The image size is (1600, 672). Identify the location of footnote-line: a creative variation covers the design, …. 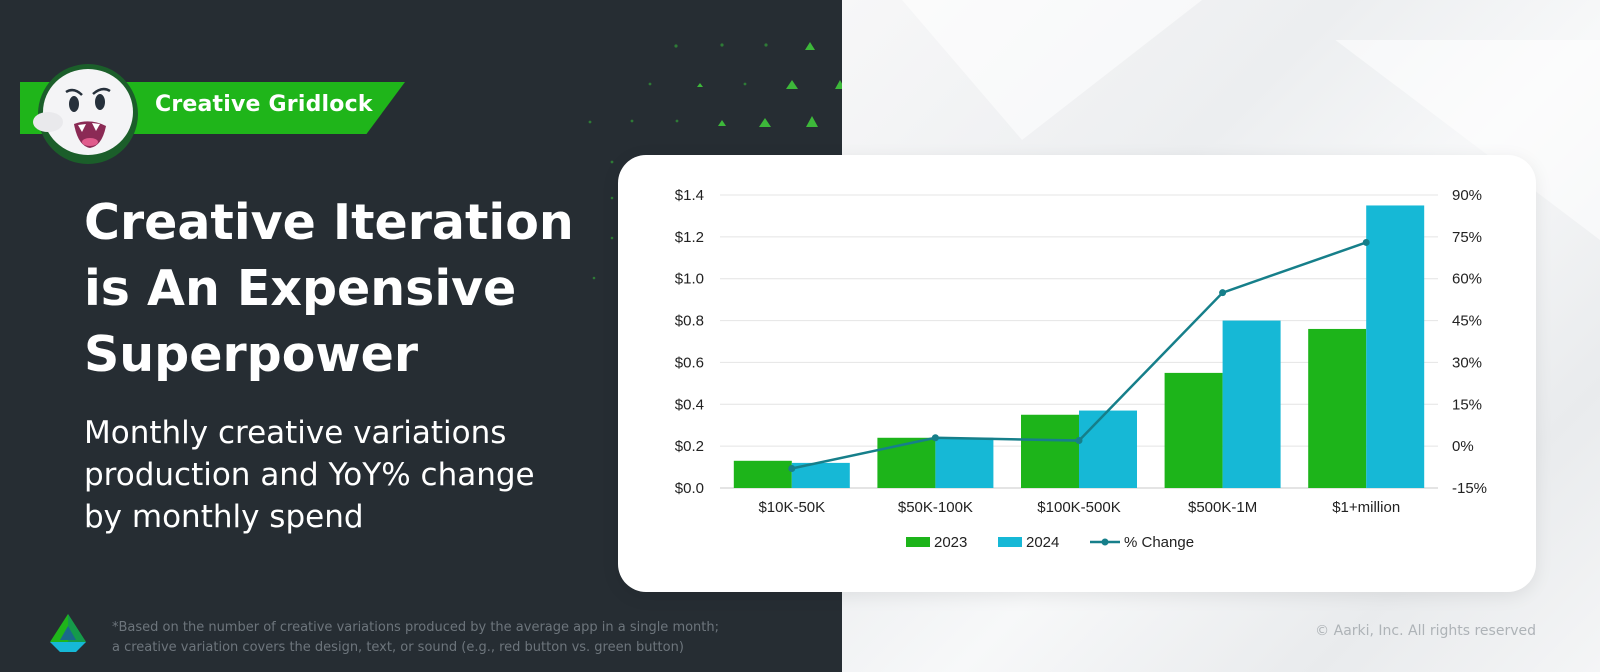
(398, 647).